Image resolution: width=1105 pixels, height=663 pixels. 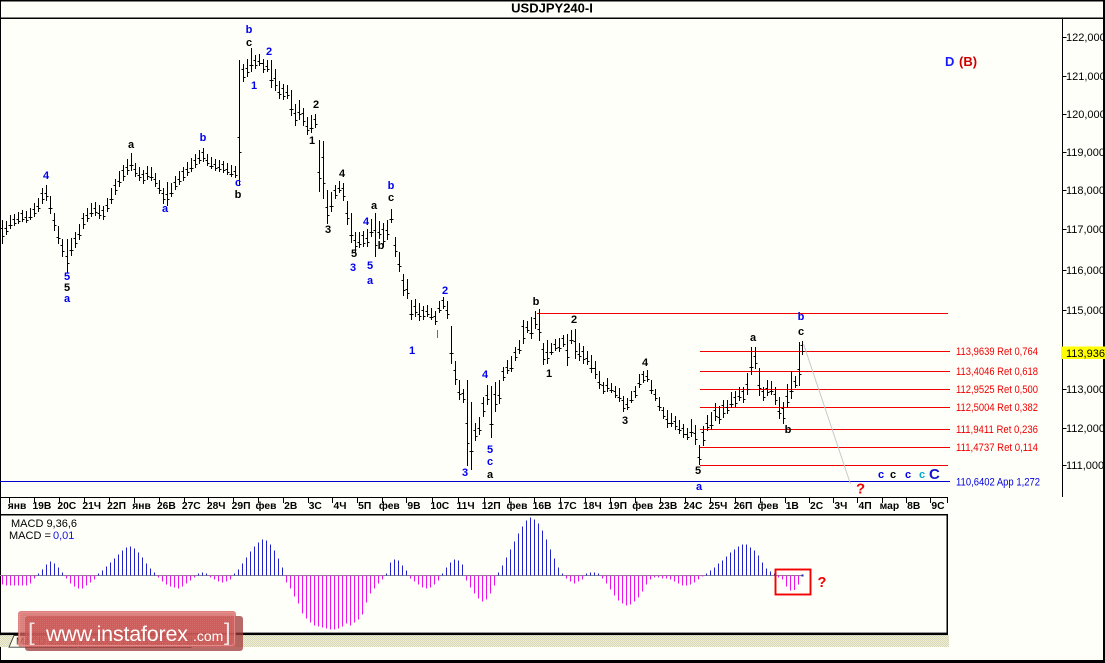 I want to click on svg-text: 24С, so click(x=693, y=506).